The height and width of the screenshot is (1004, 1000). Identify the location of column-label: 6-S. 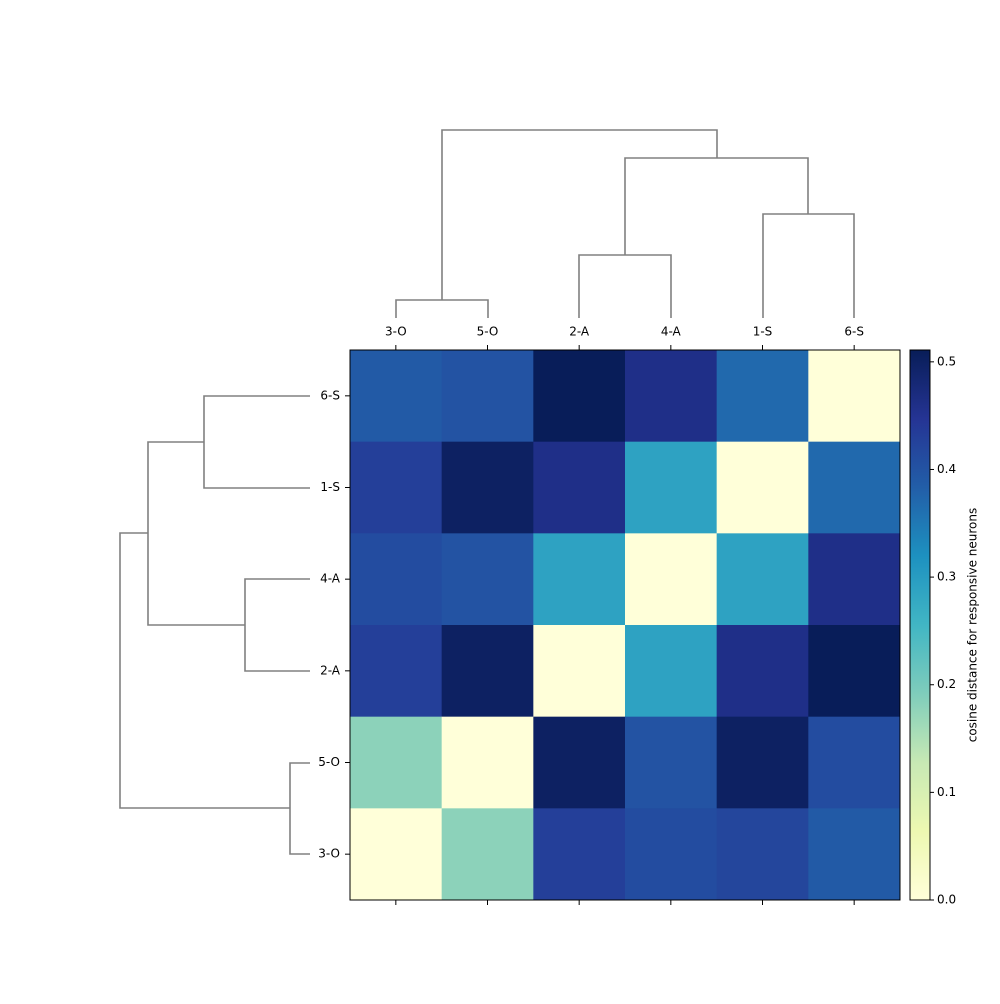
(854, 332).